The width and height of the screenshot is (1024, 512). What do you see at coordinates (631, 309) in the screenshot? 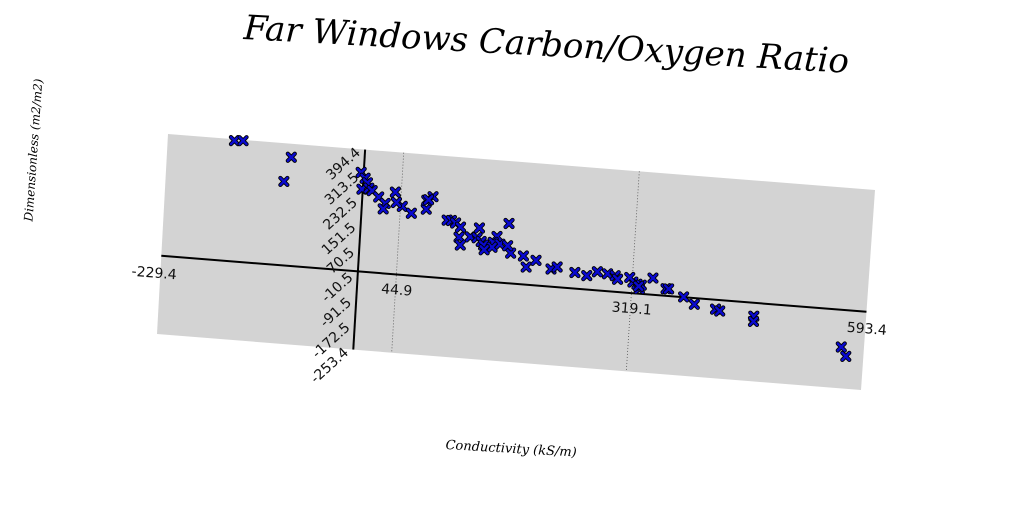
I see `x-tick-label: 319.1` at bounding box center [631, 309].